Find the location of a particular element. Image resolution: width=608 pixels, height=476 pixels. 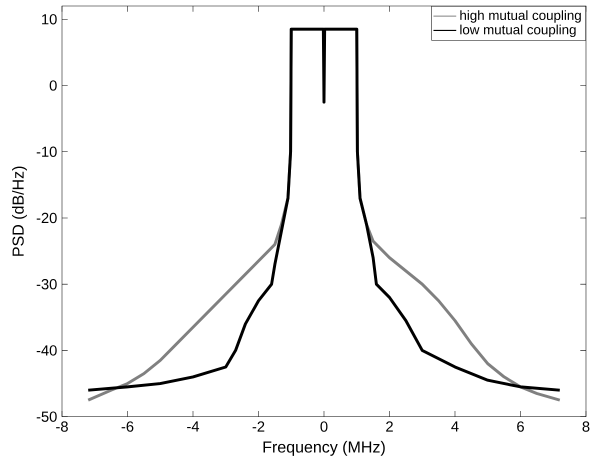

x-tick-label: -6 is located at coordinates (128, 426).